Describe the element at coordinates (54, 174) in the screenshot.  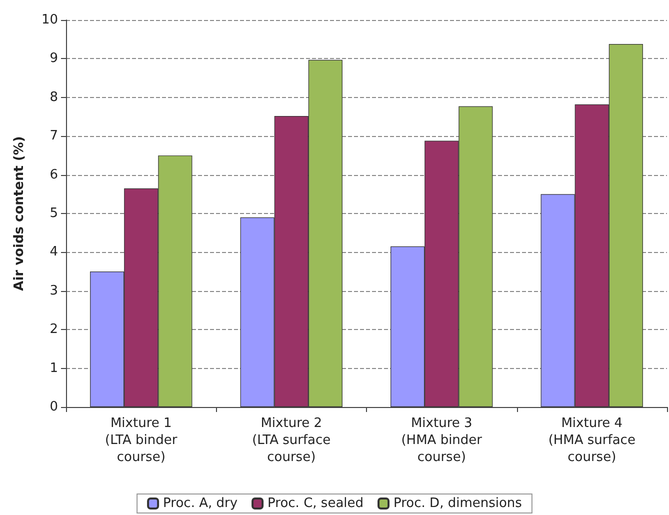
I see `y-tick-label: 6` at that location.